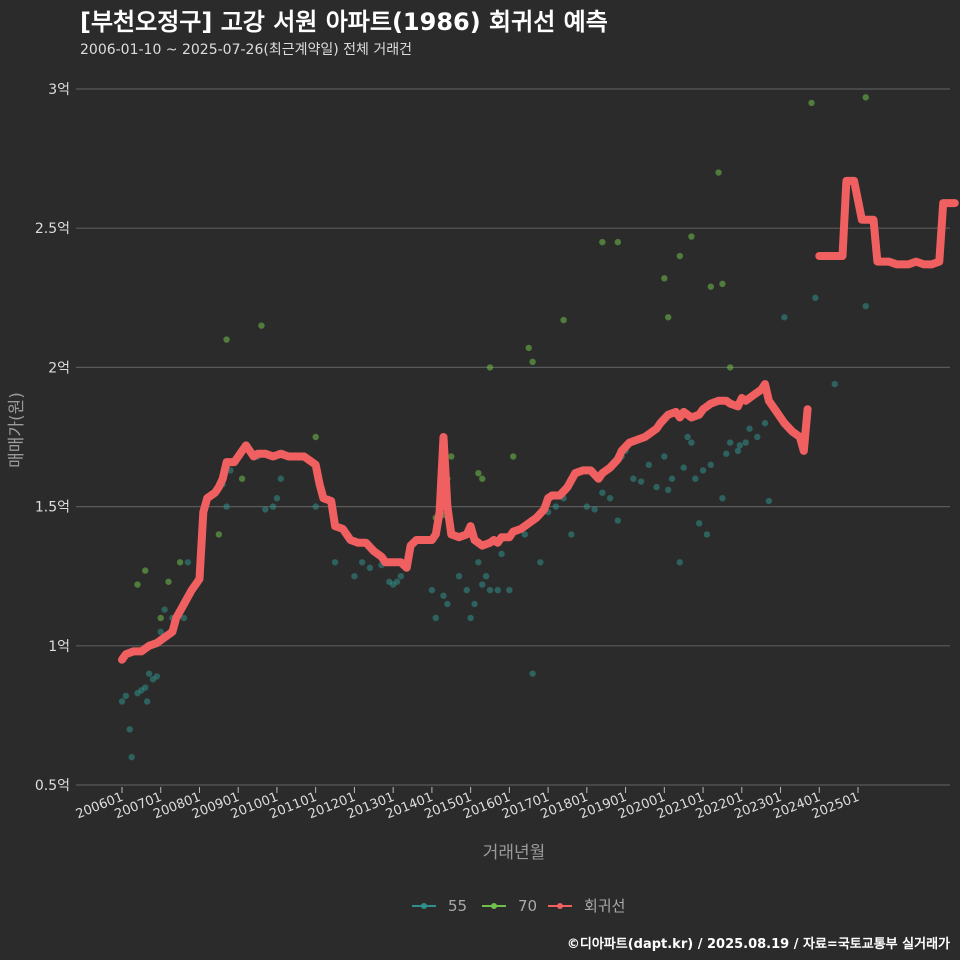  Describe the element at coordinates (52, 438) in the screenshot. I see `y-axis-ticks: 0.5억 1억 1.5억 2억 2.5억 3억` at that location.